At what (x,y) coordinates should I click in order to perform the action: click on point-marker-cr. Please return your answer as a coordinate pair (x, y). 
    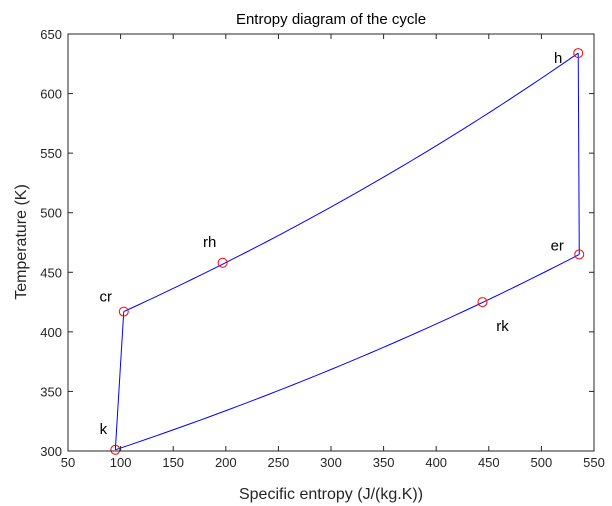
    Looking at the image, I should click on (123, 311).